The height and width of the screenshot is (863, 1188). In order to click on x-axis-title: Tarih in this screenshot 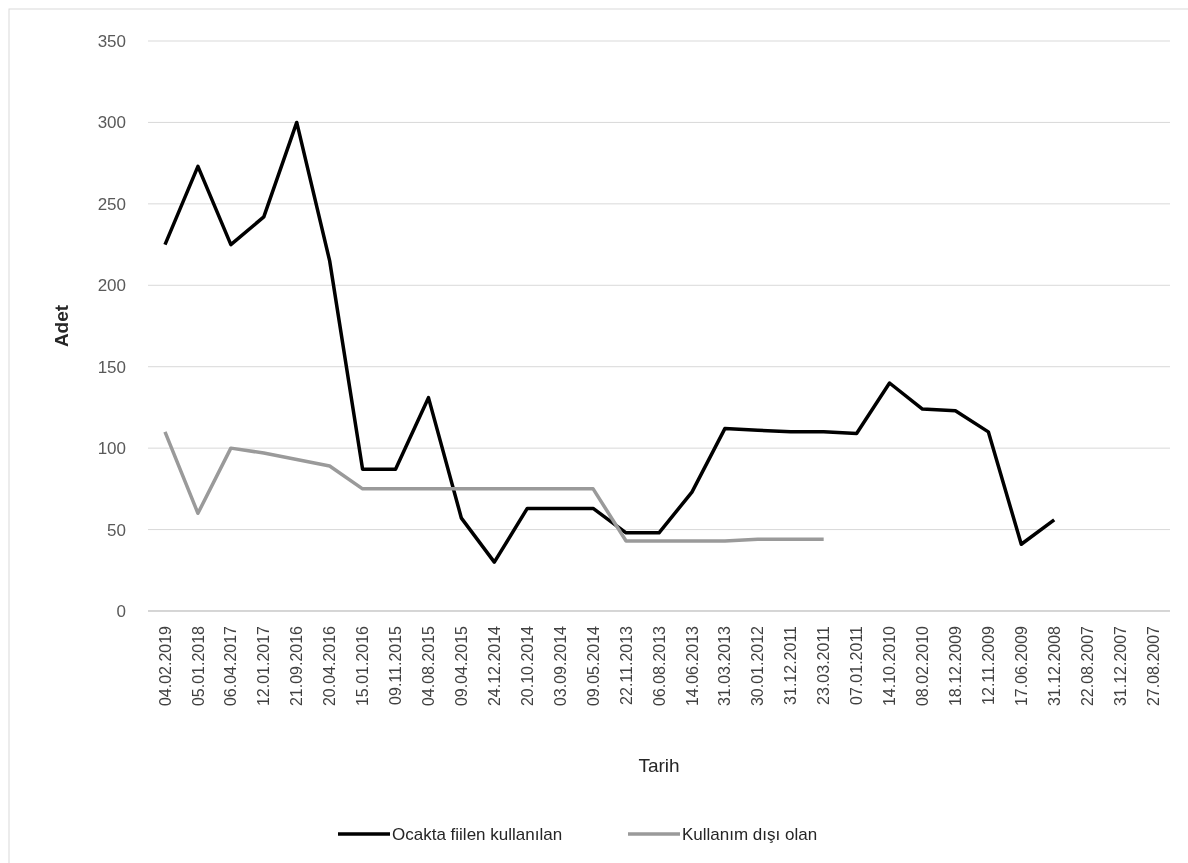, I will do `click(659, 765)`.